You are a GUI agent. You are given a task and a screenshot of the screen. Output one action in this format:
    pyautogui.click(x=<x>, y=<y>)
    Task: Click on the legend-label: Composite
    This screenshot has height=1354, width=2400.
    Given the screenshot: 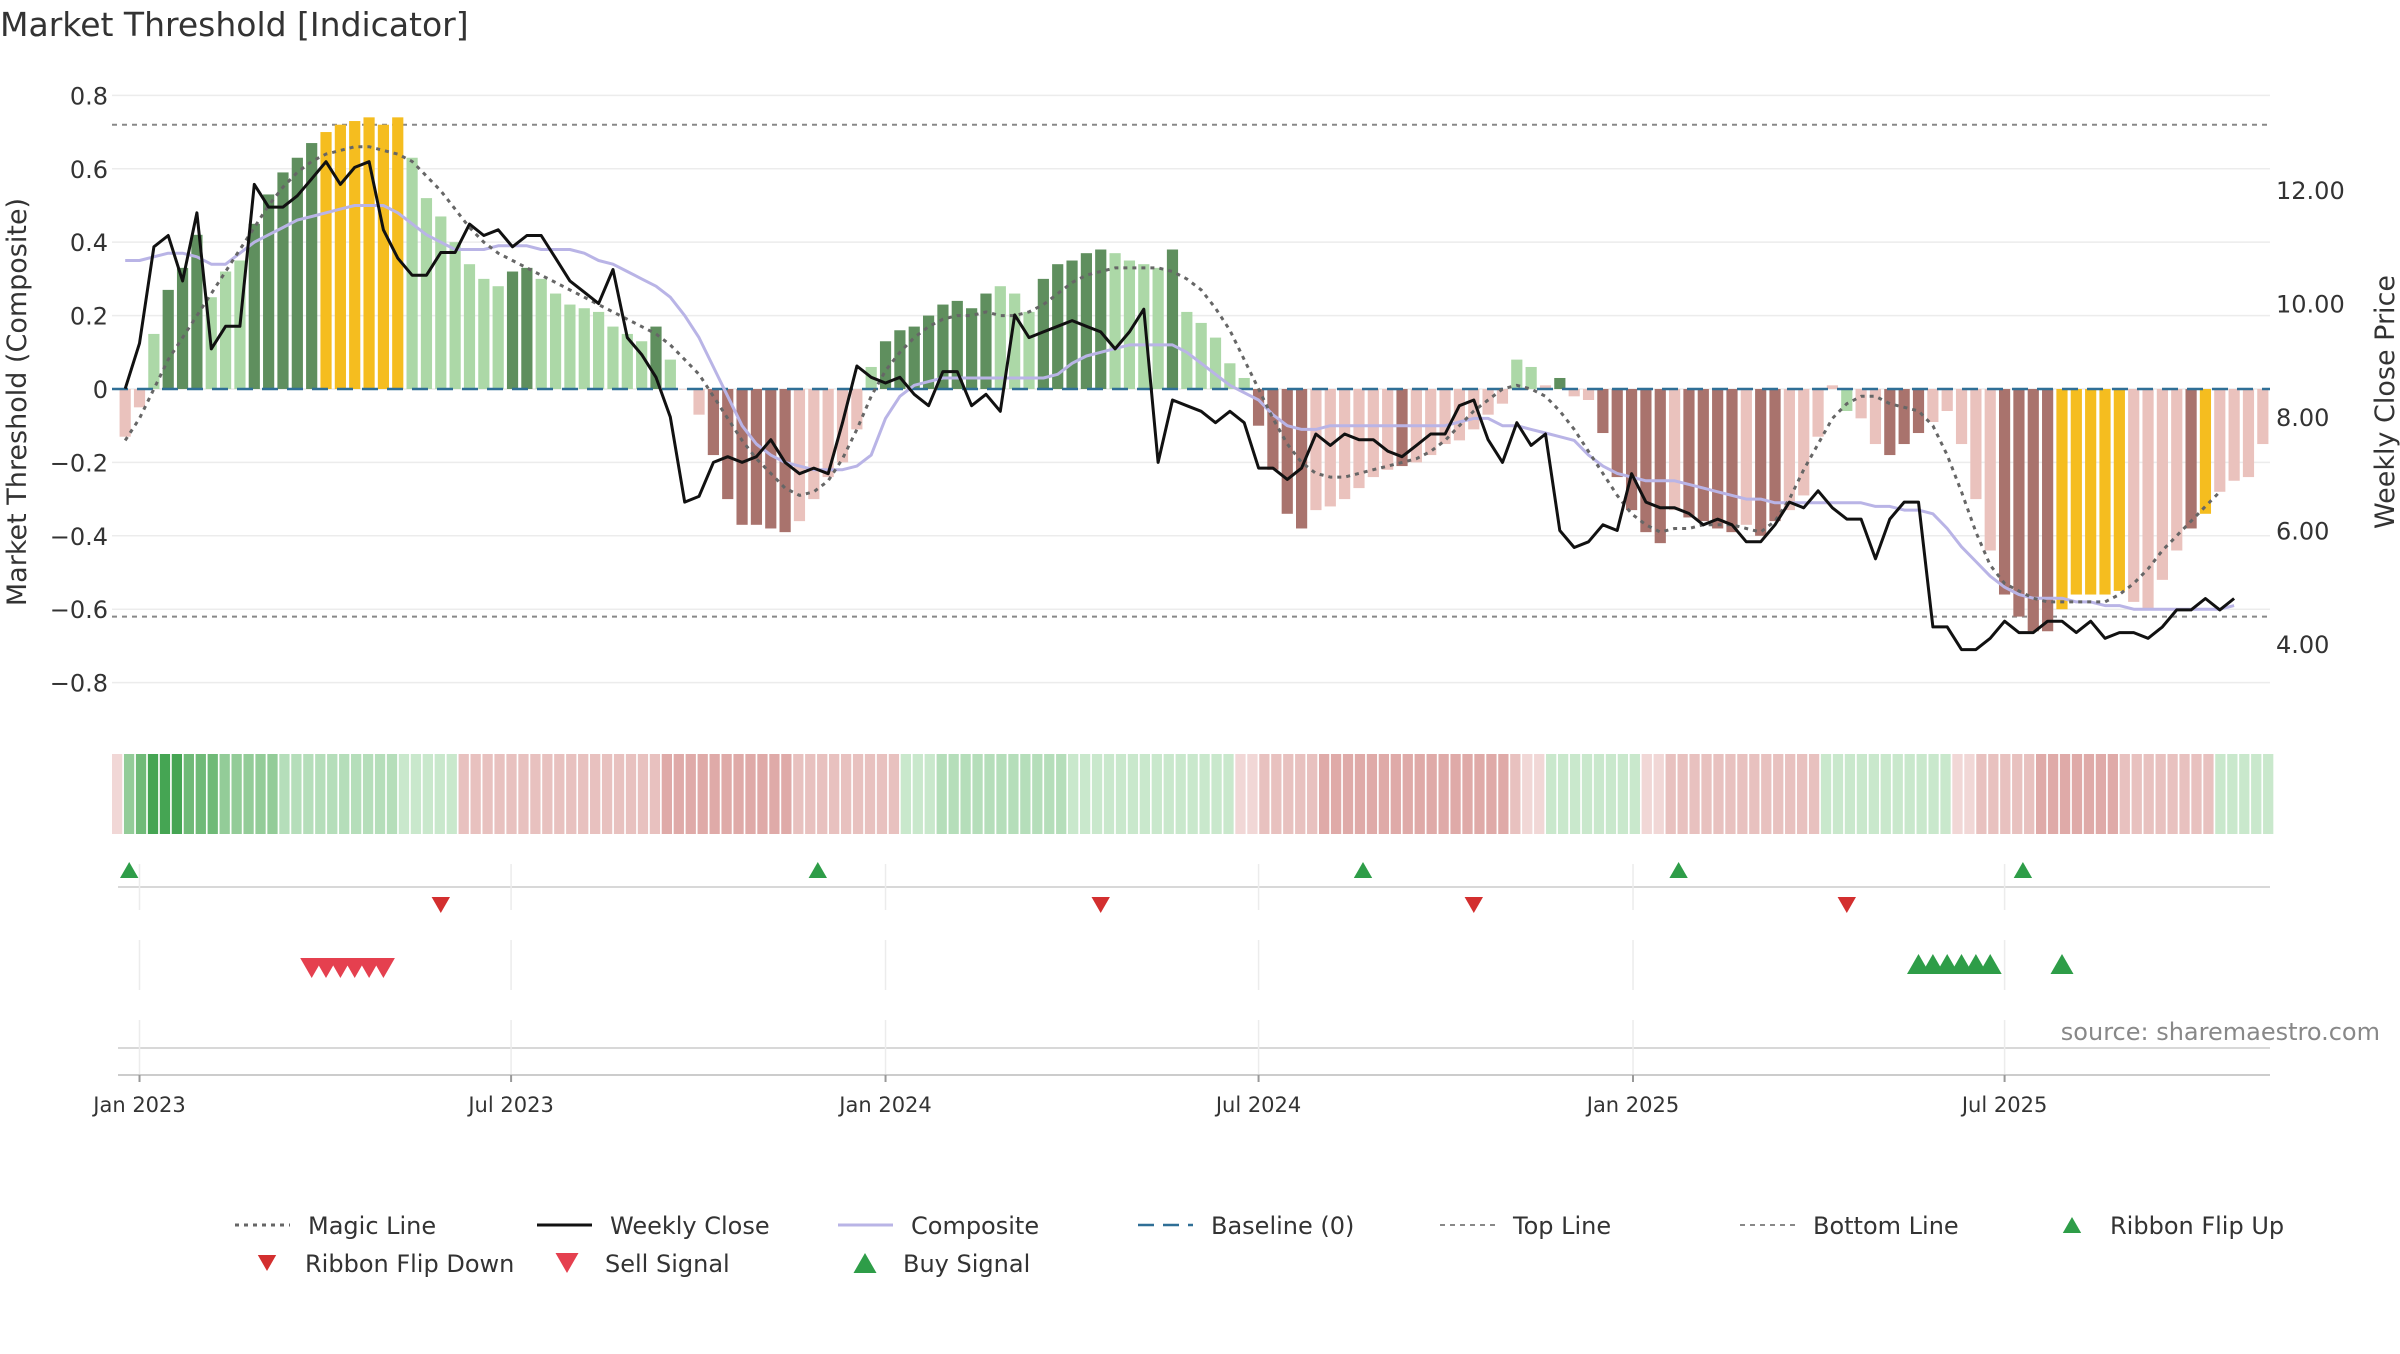 What is the action you would take?
    pyautogui.click(x=975, y=1226)
    